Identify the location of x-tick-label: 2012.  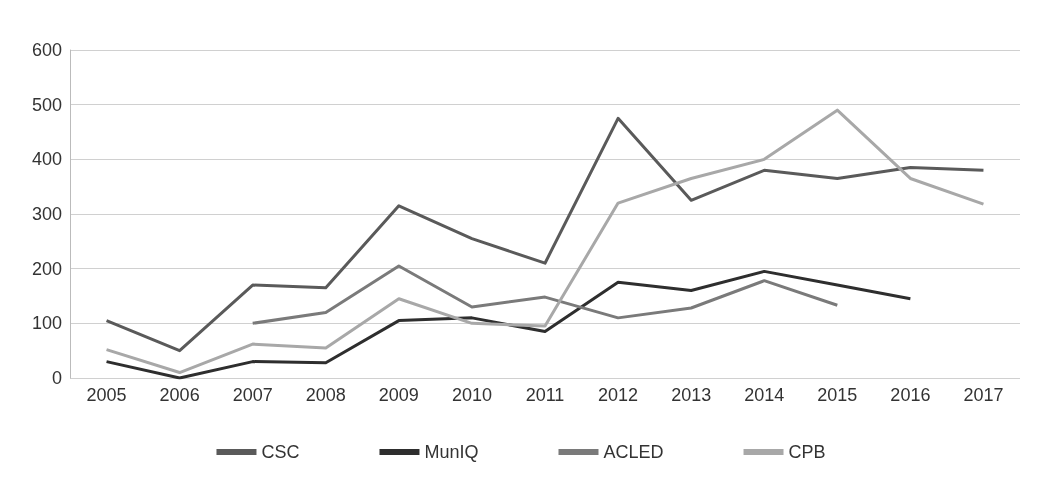
(618, 395).